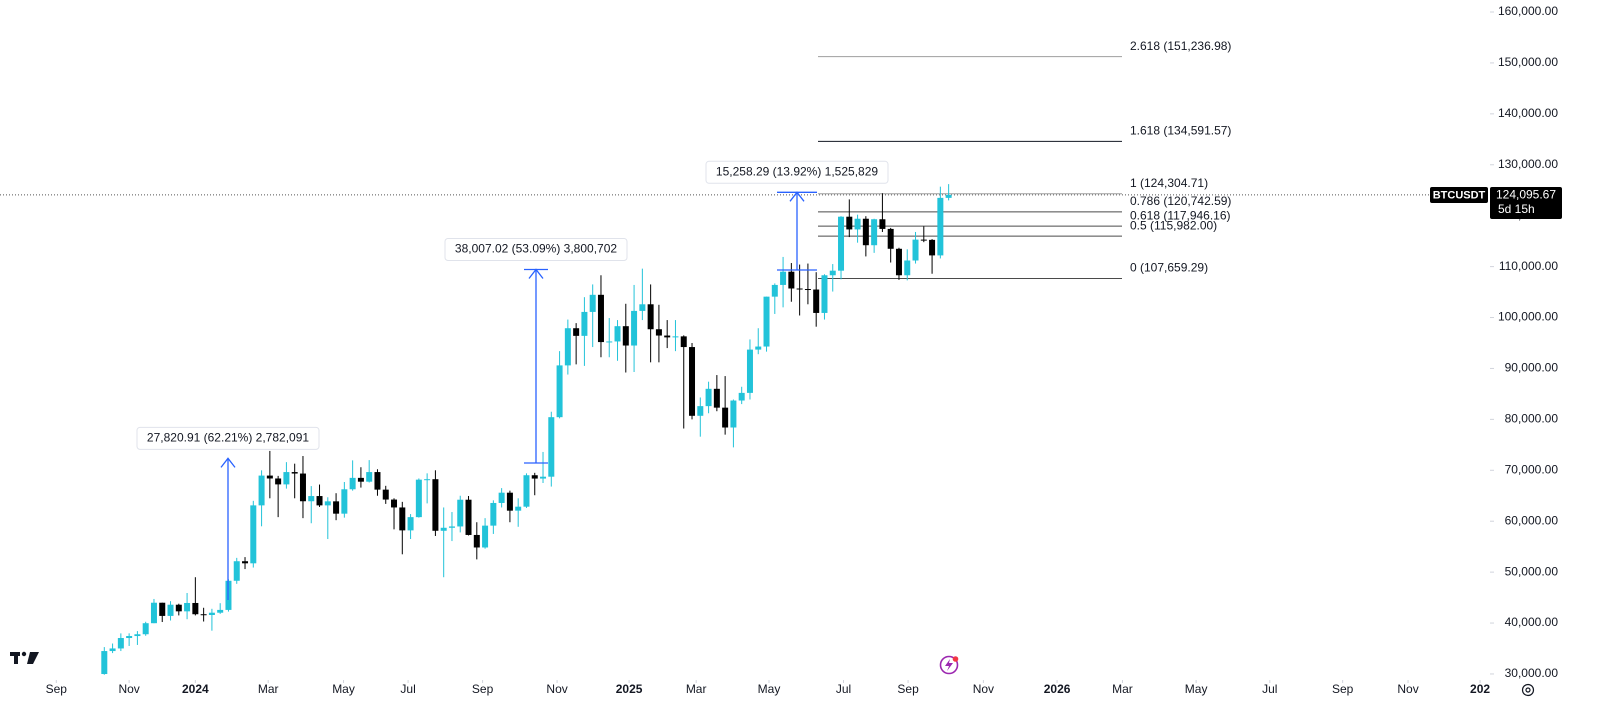  I want to click on settings-icon, so click(1528, 690).